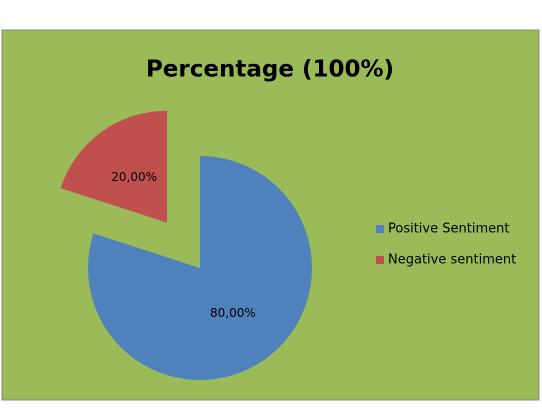 The image size is (542, 410). Describe the element at coordinates (448, 229) in the screenshot. I see `legend-label: Positive Sentiment` at that location.